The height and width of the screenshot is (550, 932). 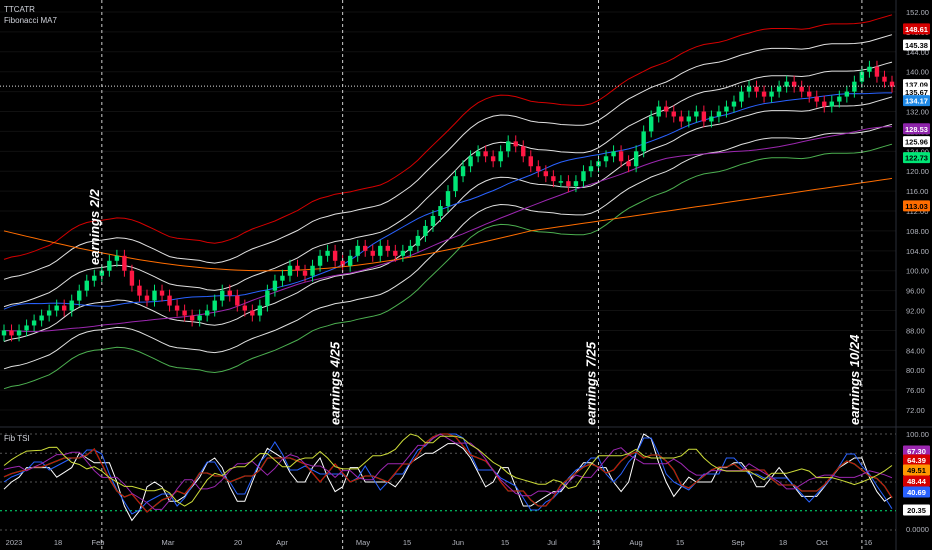 What do you see at coordinates (17, 438) in the screenshot?
I see `oscillator-label: Fib TSI` at bounding box center [17, 438].